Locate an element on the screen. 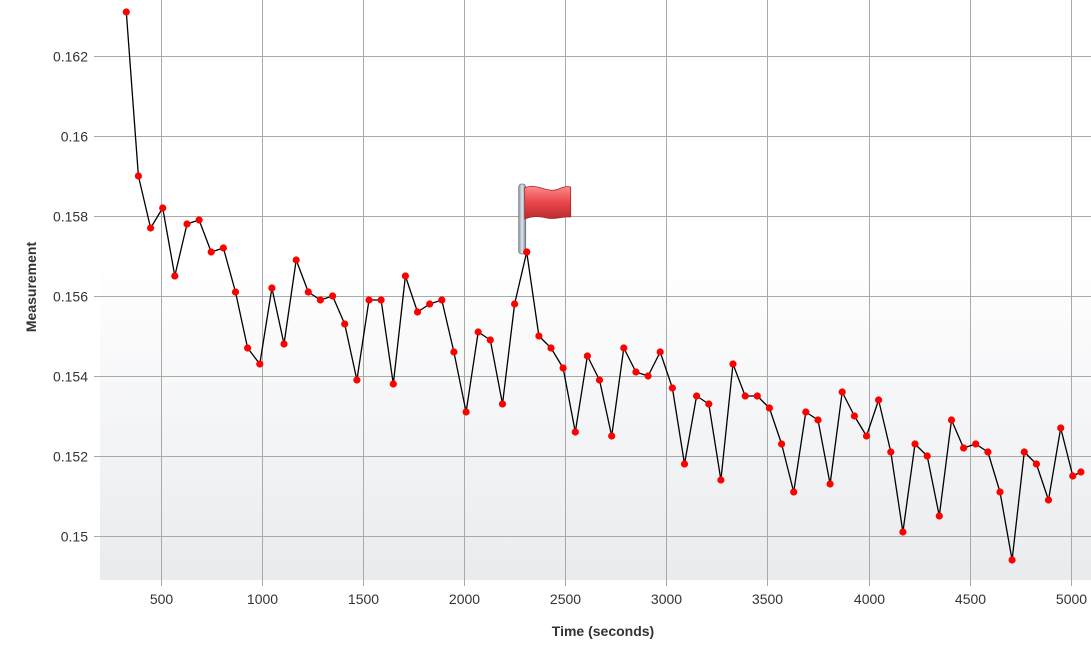 This screenshot has width=1091, height=646. x-tick-label: 2500 is located at coordinates (565, 599).